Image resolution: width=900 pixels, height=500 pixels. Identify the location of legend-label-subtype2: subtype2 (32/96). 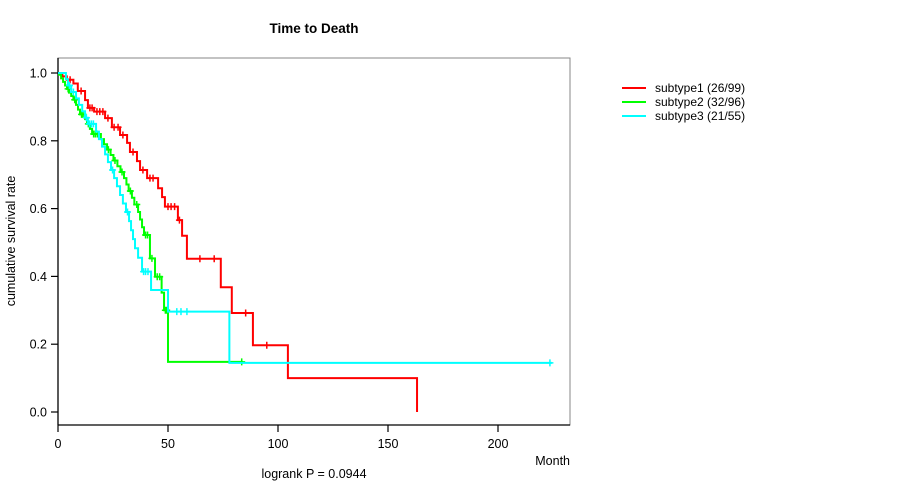
(700, 102).